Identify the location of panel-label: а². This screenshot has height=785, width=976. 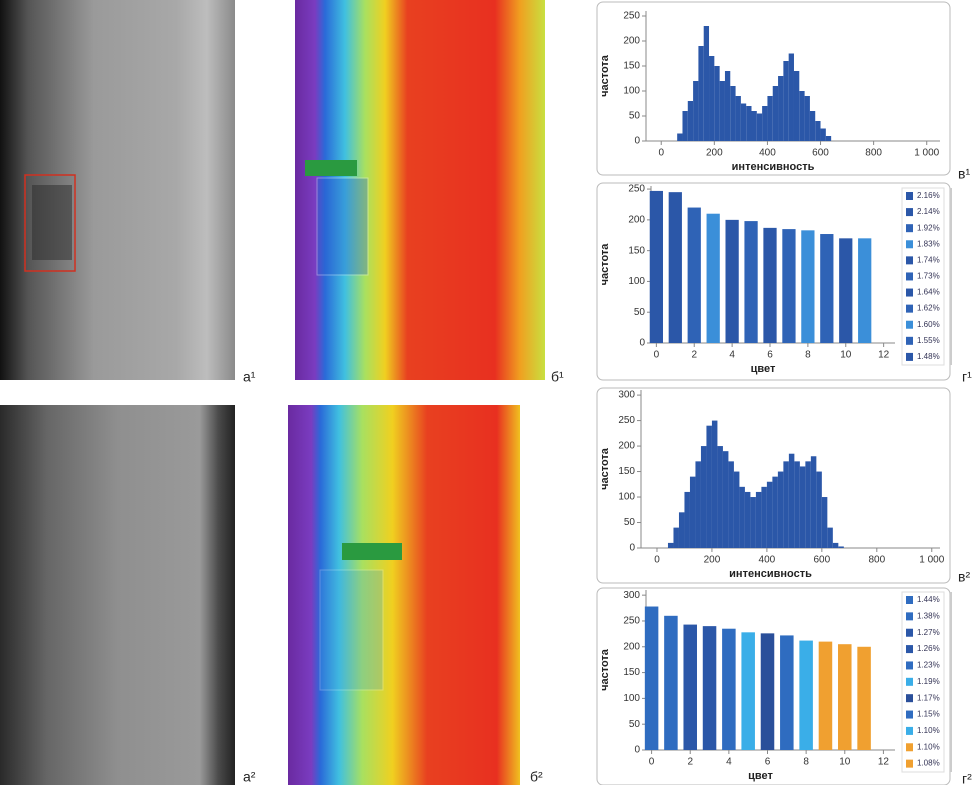
(249, 777).